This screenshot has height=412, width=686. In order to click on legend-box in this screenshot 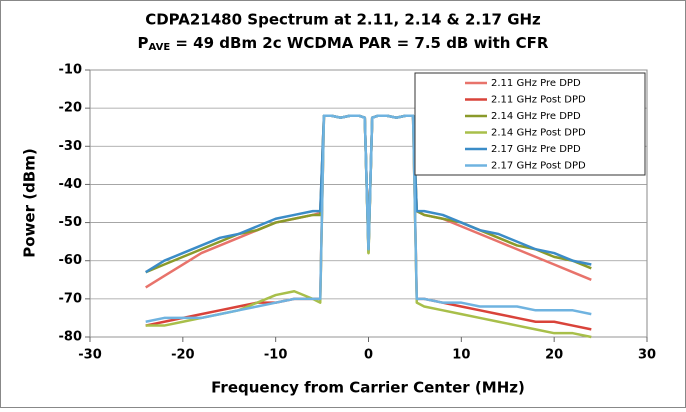, I will do `click(530, 124)`.